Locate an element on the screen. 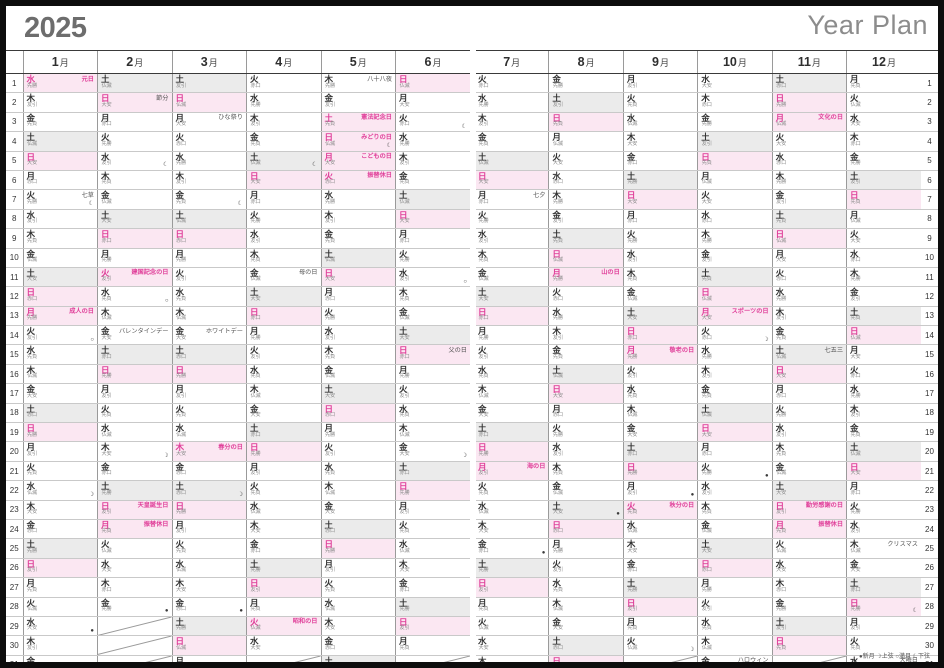  day-cell: 木先勝 八十八夜 is located at coordinates (358, 83).